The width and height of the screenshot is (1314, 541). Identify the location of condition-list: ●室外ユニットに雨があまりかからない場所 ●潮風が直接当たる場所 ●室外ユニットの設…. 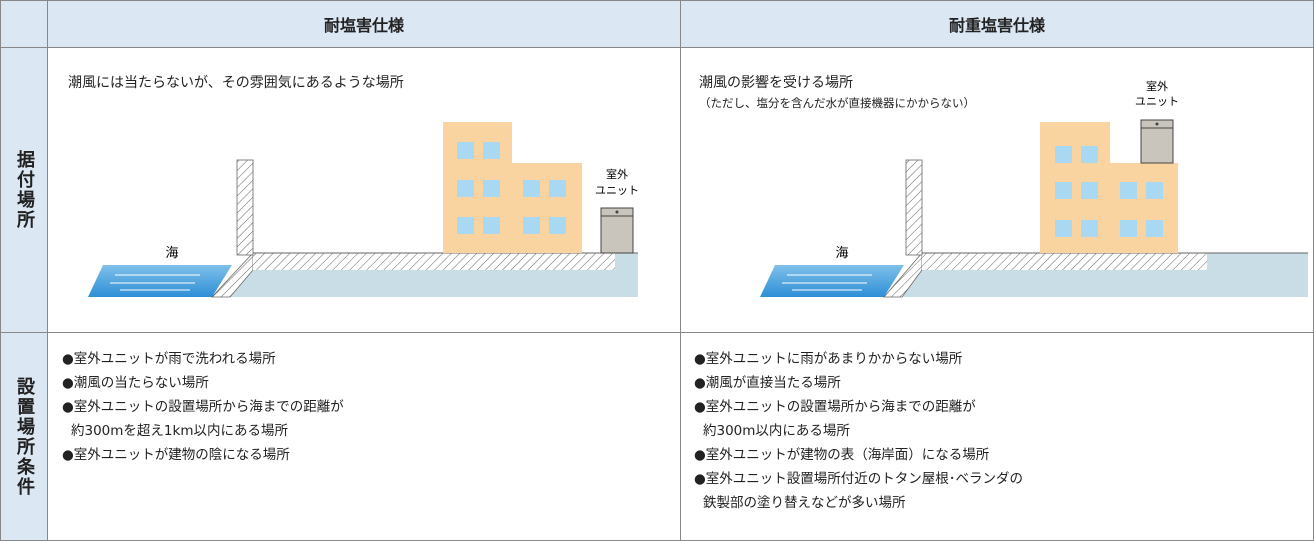
(858, 431).